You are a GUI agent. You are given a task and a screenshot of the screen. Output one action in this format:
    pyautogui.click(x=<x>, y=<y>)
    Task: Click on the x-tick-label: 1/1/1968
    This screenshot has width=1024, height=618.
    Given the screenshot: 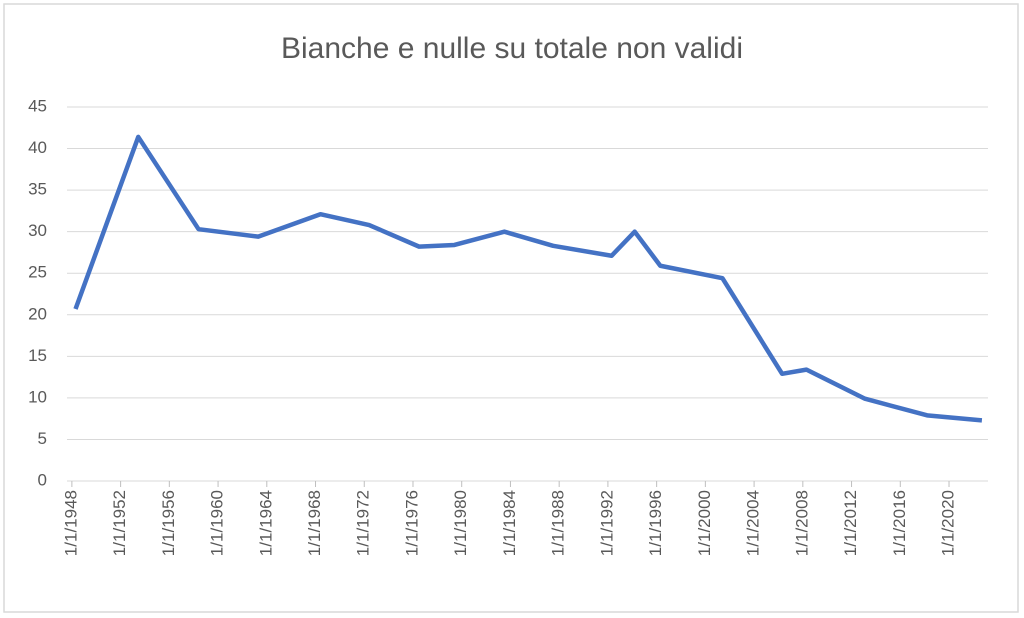 What is the action you would take?
    pyautogui.click(x=314, y=523)
    